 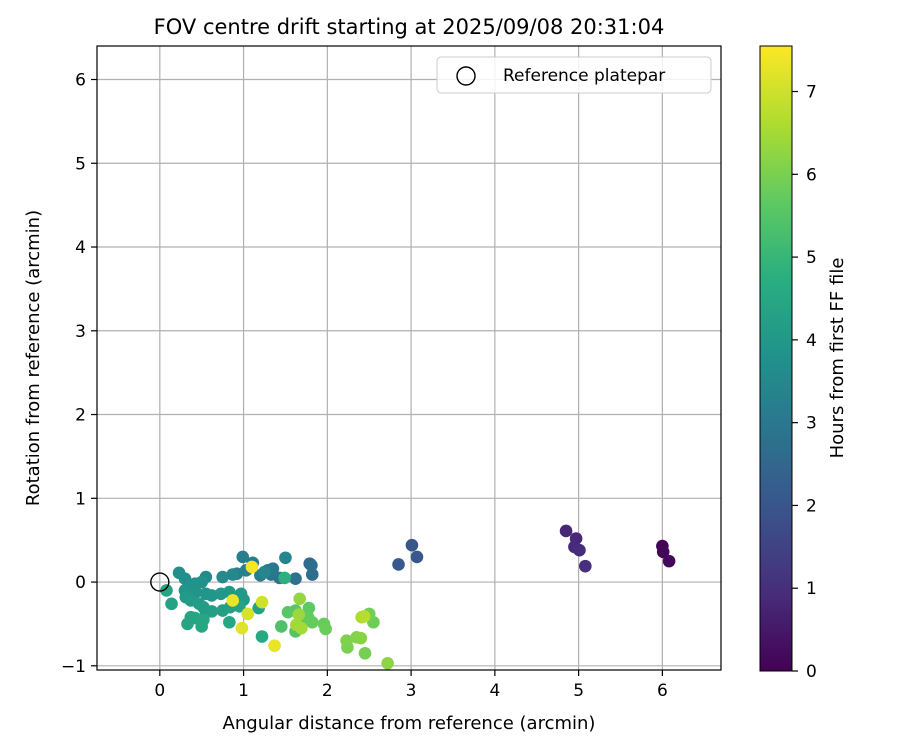 What do you see at coordinates (776, 358) in the screenshot?
I see `colorbar-gradient` at bounding box center [776, 358].